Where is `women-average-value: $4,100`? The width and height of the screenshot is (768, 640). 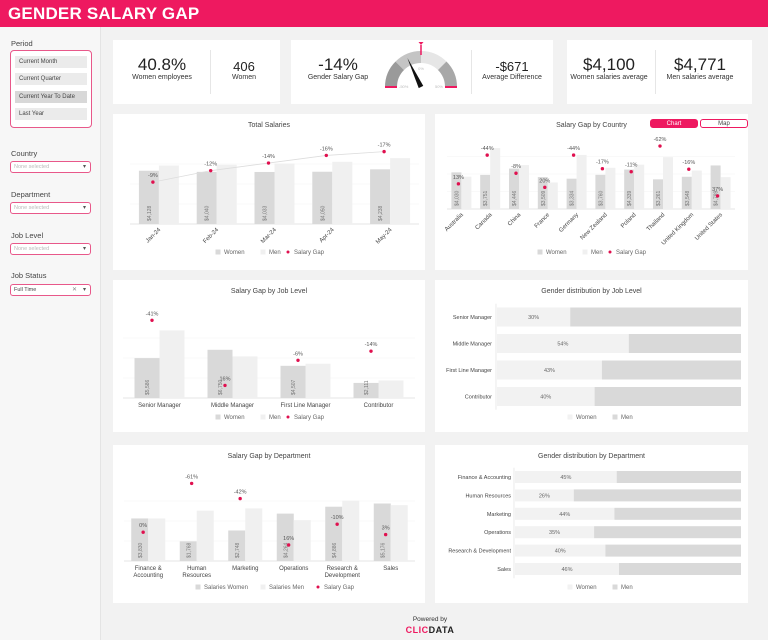
women-average-value: $4,100 is located at coordinates (609, 64).